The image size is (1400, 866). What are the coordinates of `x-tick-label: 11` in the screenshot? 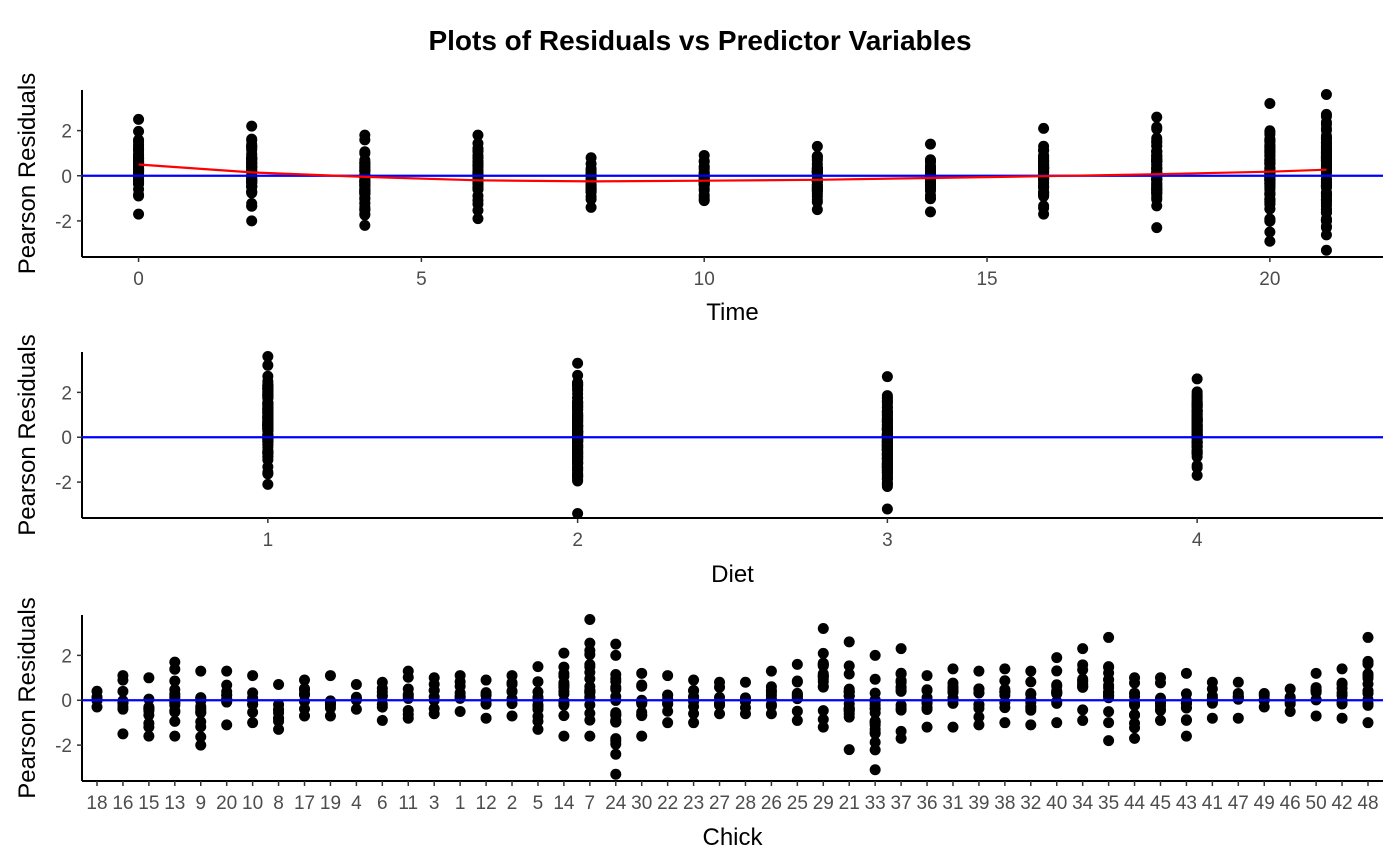 It's located at (408, 803).